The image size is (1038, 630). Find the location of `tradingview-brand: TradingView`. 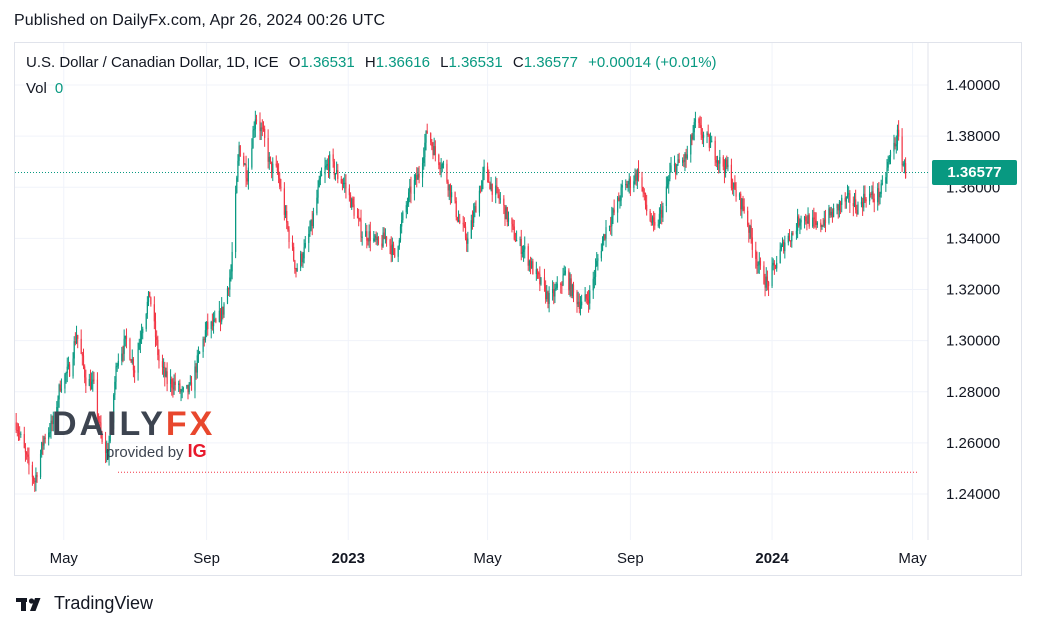

tradingview-brand: TradingView is located at coordinates (84, 603).